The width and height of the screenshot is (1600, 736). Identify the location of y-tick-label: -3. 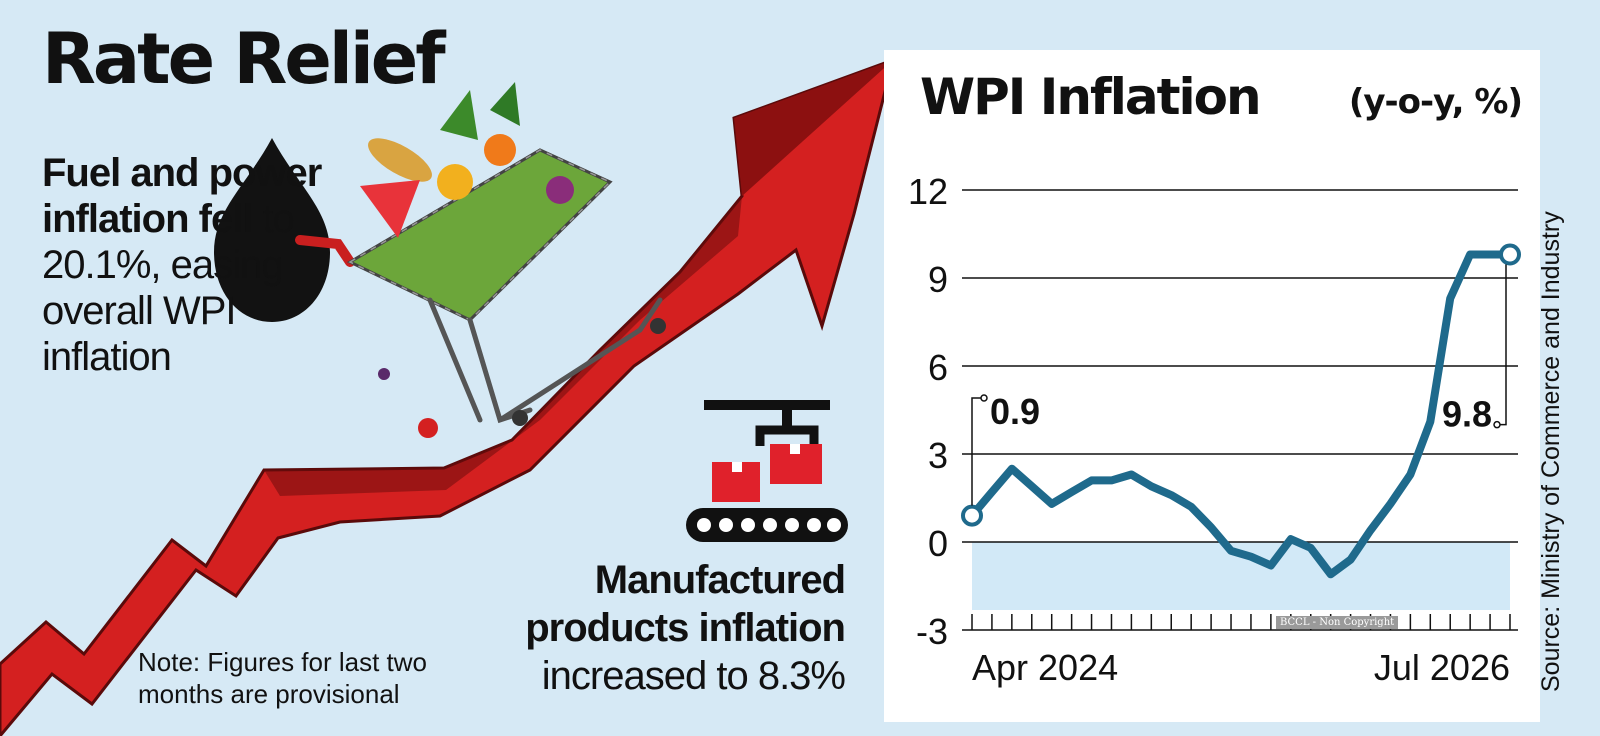
(932, 631).